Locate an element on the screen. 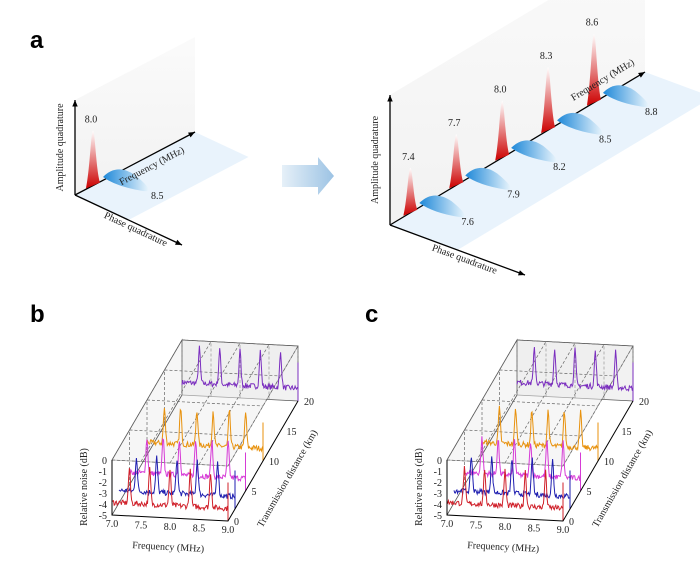 This screenshot has width=700, height=570. panel-label: a is located at coordinates (37, 40).